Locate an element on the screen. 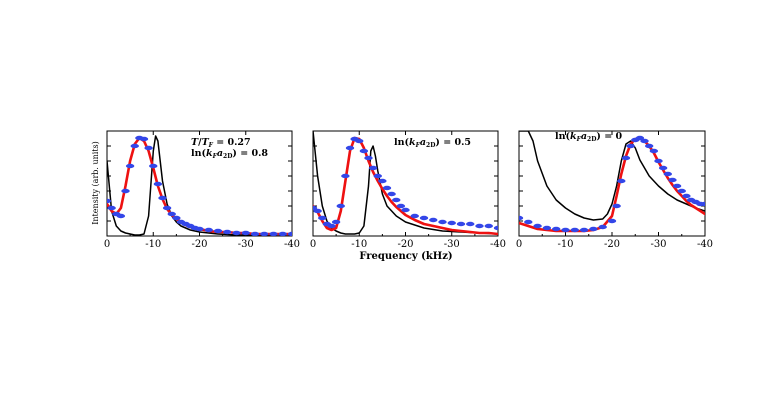  panel-b-marks is located at coordinates (405, 183).